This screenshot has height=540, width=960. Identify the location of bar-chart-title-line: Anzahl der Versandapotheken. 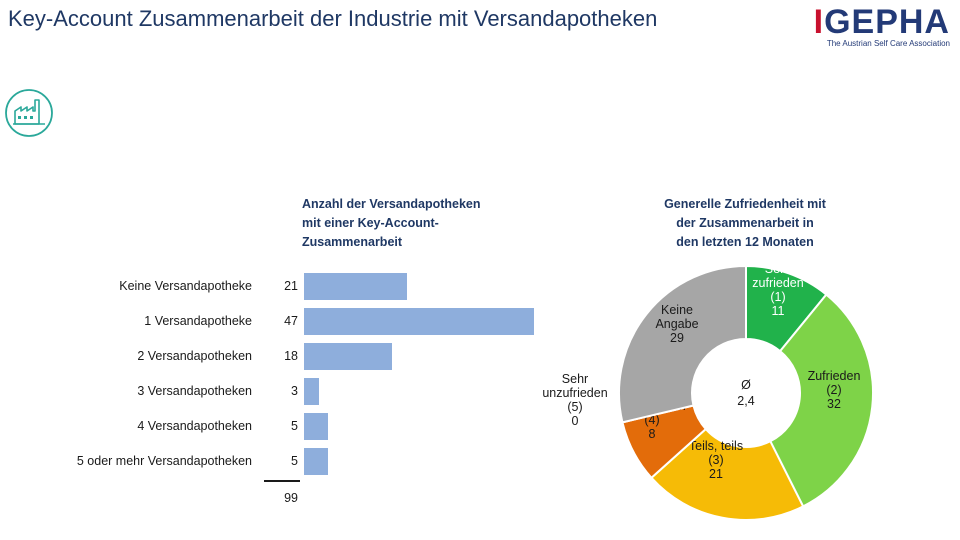
(391, 204).